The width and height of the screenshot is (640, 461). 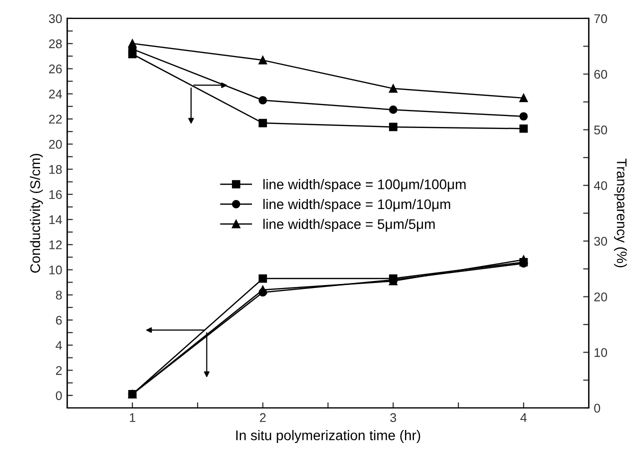 What do you see at coordinates (59, 295) in the screenshot?
I see `y-tick-label: 8` at bounding box center [59, 295].